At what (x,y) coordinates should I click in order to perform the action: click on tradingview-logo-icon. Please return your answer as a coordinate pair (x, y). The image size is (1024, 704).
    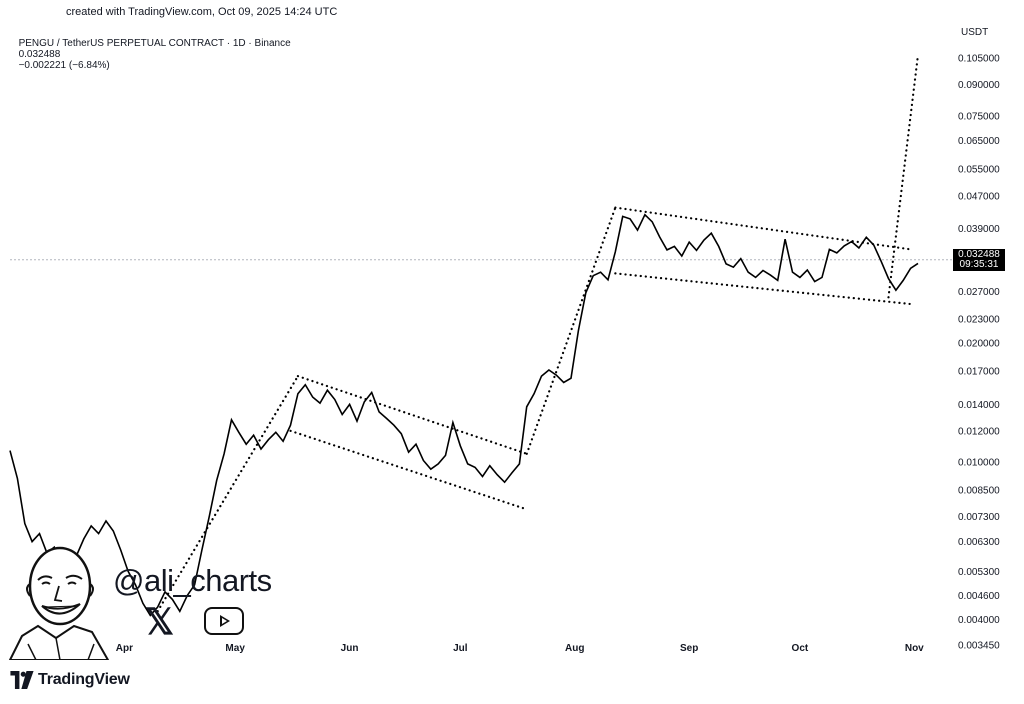
    Looking at the image, I should click on (22, 680).